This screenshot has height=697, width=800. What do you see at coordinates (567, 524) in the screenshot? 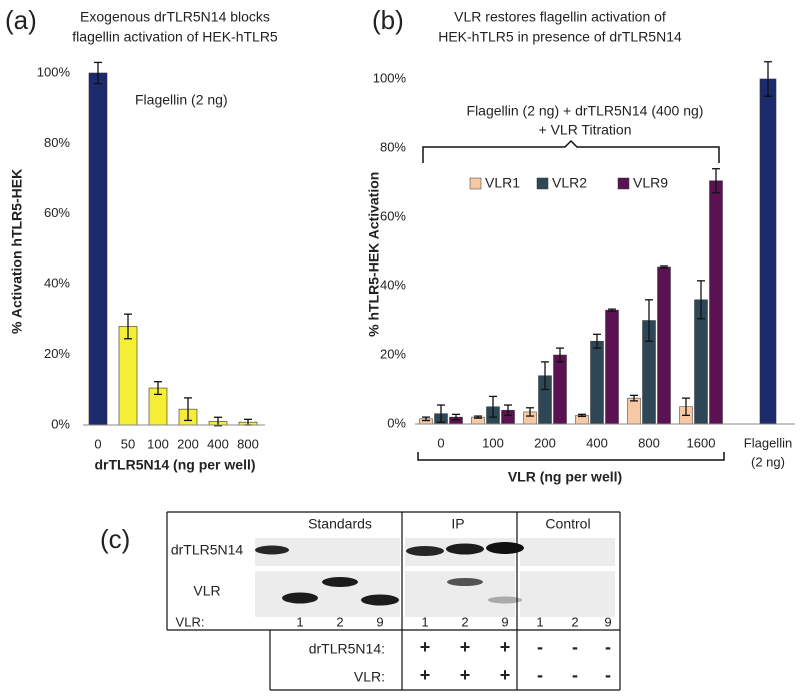
I see `column-header: Control` at bounding box center [567, 524].